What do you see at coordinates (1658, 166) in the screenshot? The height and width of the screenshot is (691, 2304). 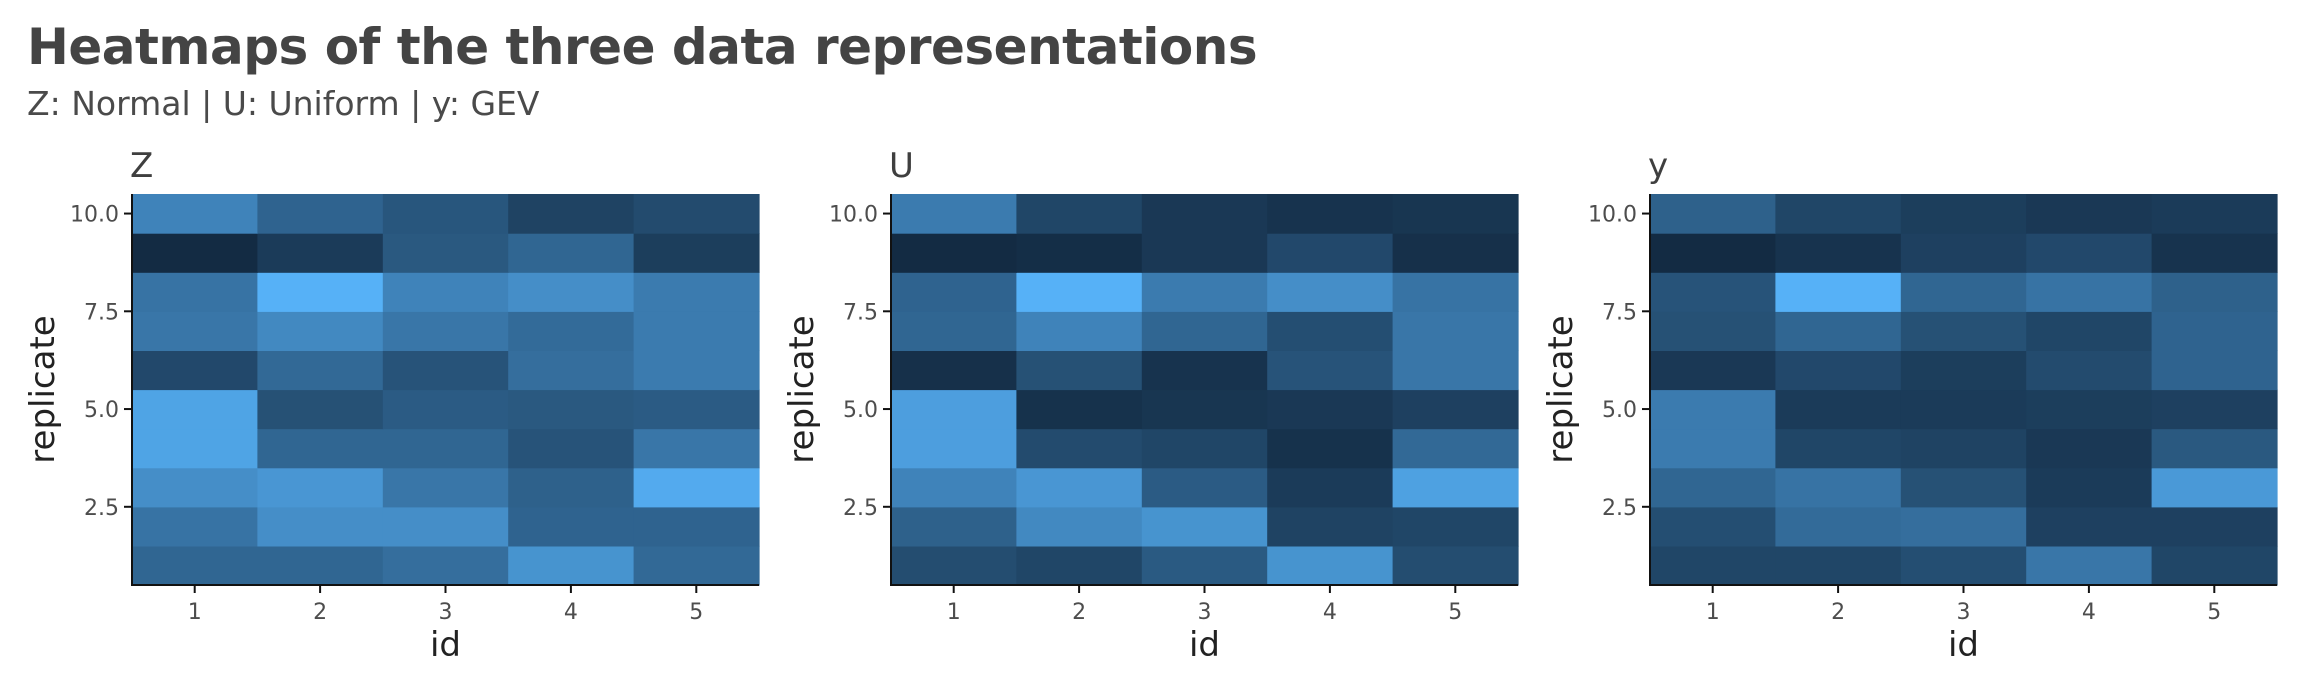 I see `panel-title: y` at bounding box center [1658, 166].